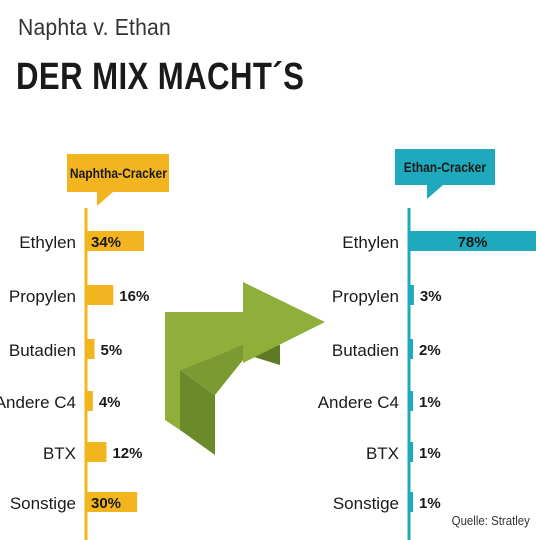 This screenshot has height=540, width=540. Describe the element at coordinates (134, 296) in the screenshot. I see `naphtha-value-label: 16%` at that location.